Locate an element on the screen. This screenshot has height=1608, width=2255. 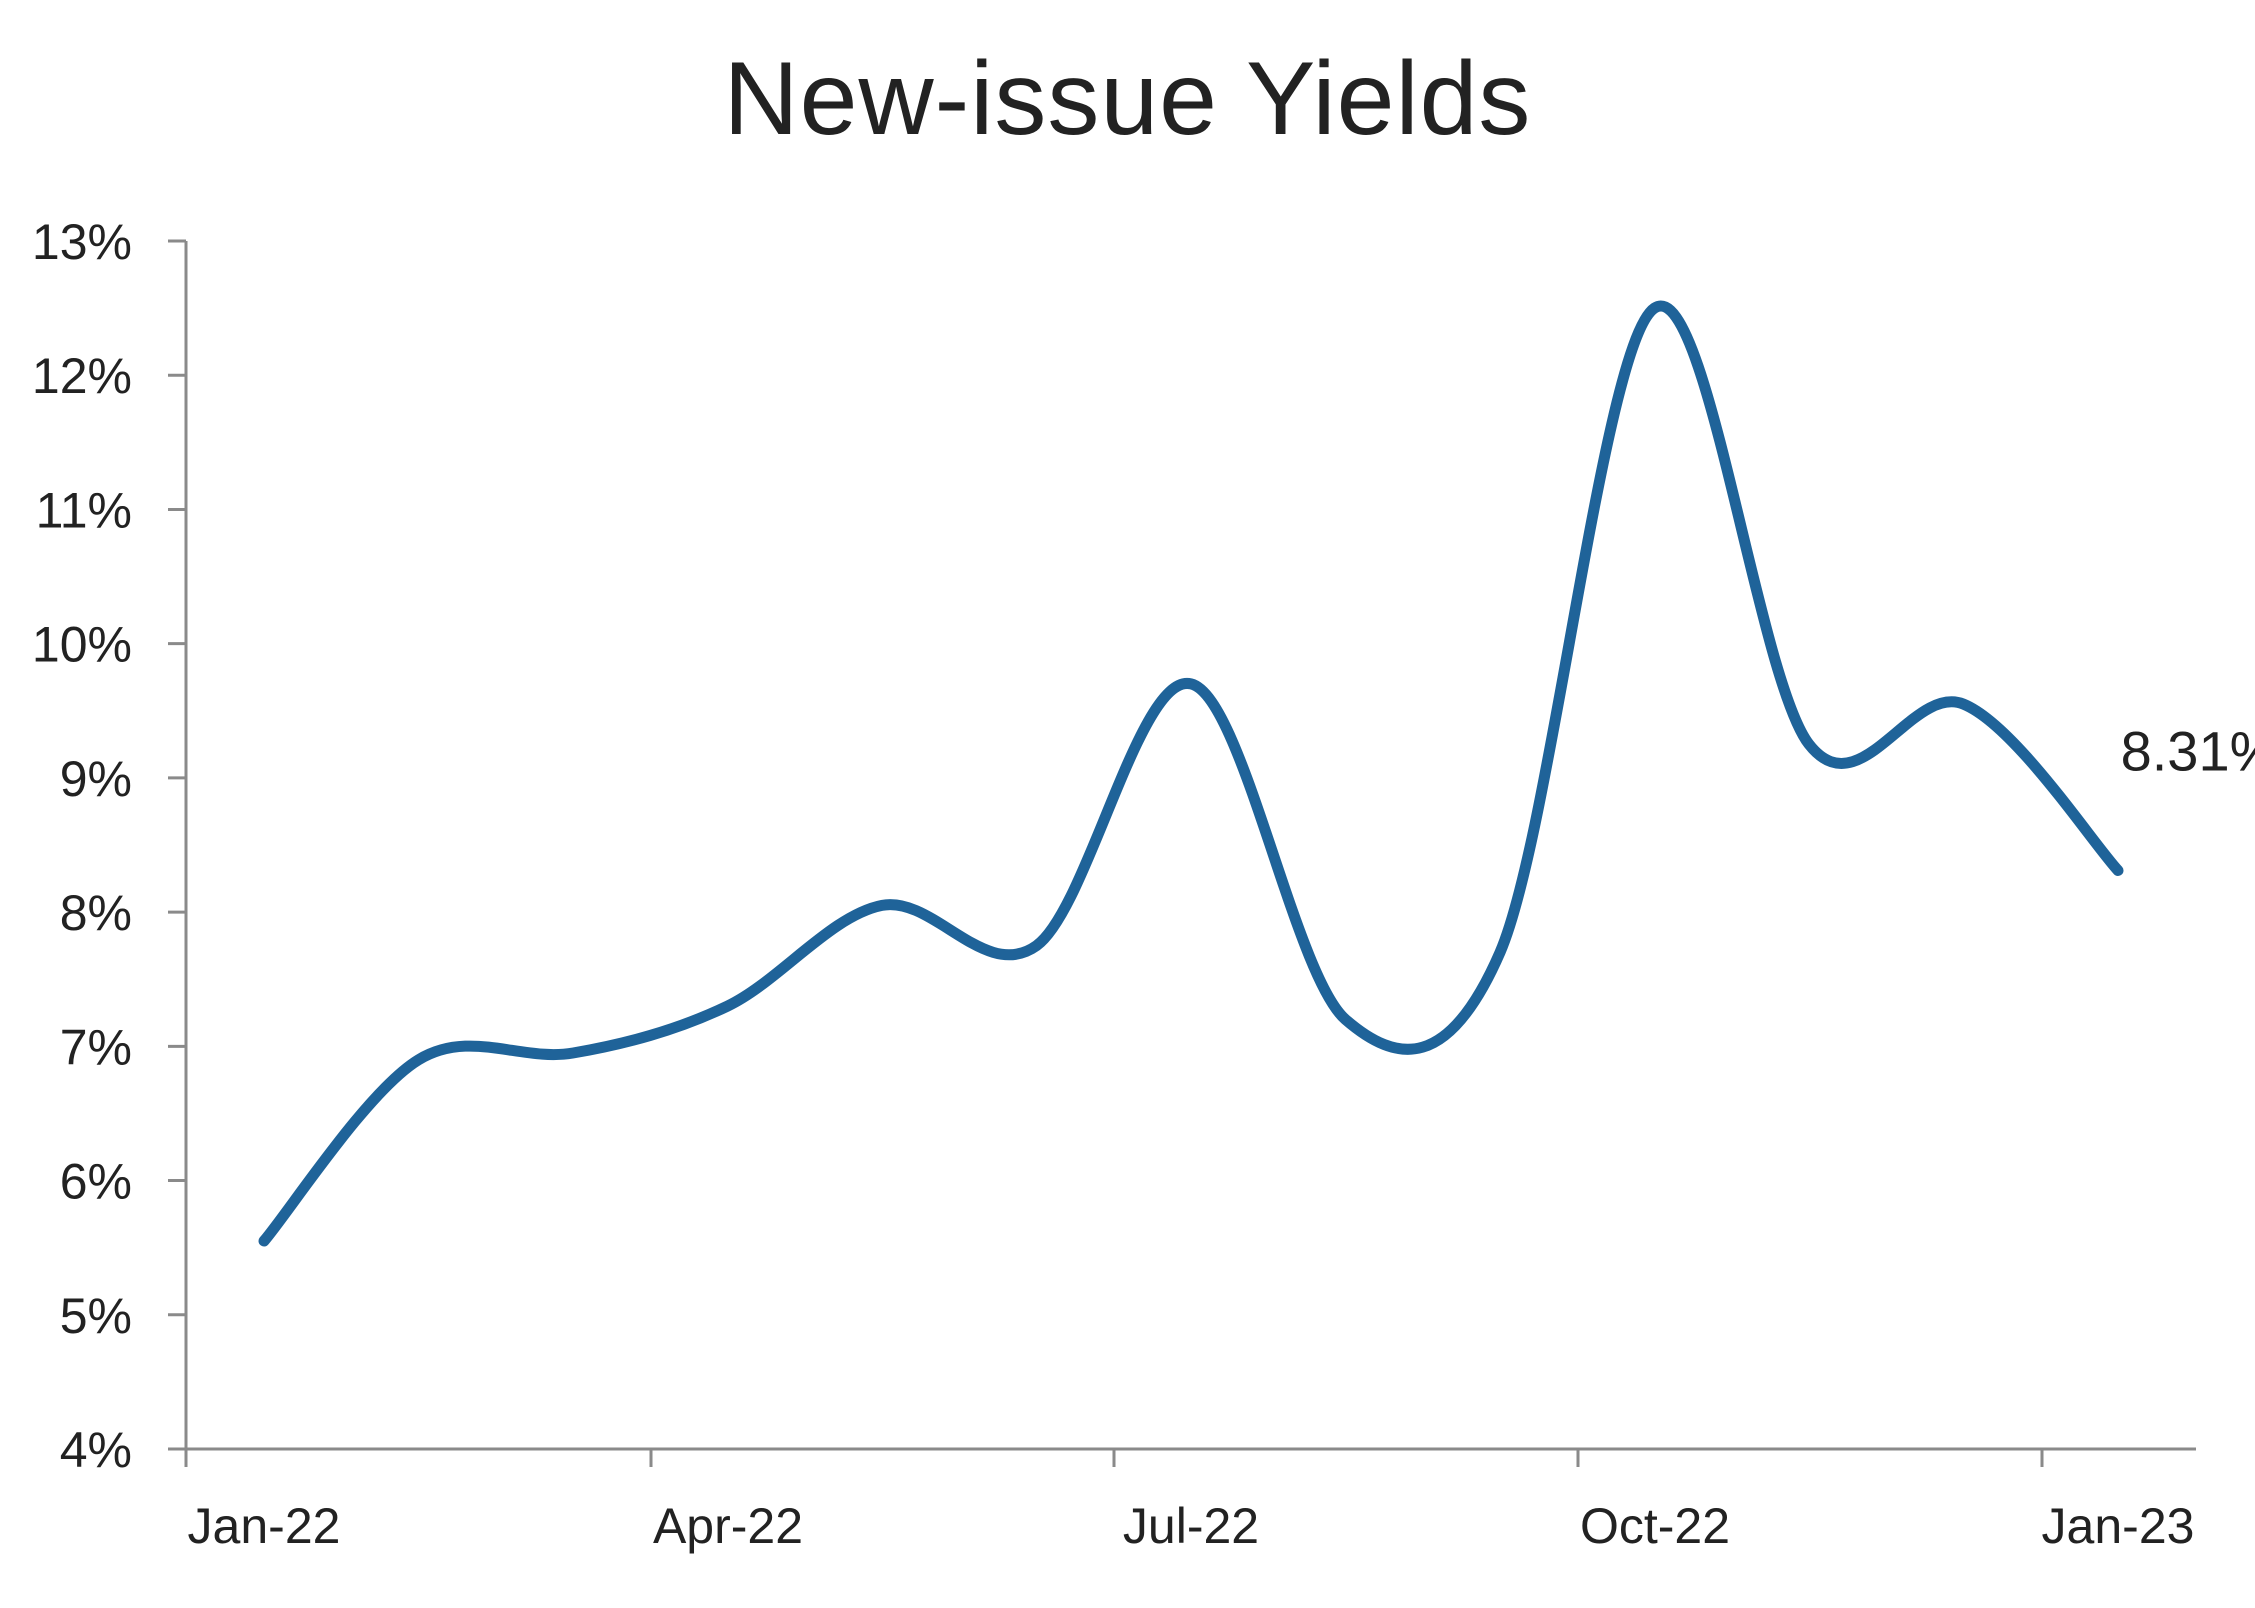
y-tick-label: 4% is located at coordinates (96, 1450).